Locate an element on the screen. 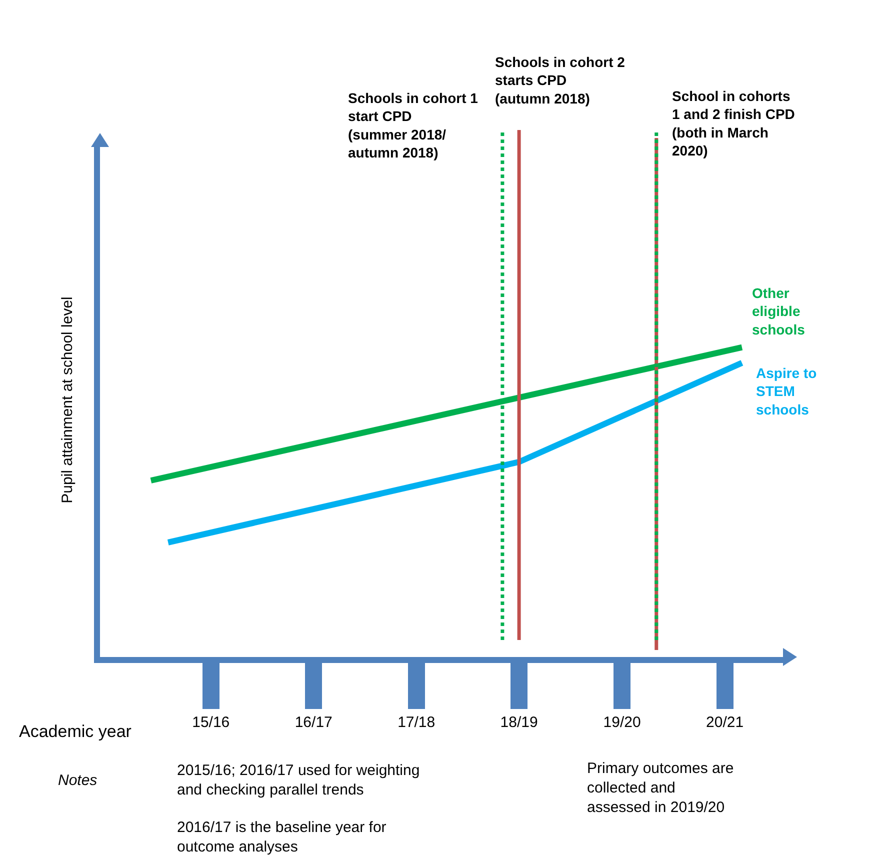 This screenshot has width=871, height=857. ref-line-label: Schools in cohort 1 start CPD (summer 2018/ autumn 2018) is located at coordinates (413, 125).